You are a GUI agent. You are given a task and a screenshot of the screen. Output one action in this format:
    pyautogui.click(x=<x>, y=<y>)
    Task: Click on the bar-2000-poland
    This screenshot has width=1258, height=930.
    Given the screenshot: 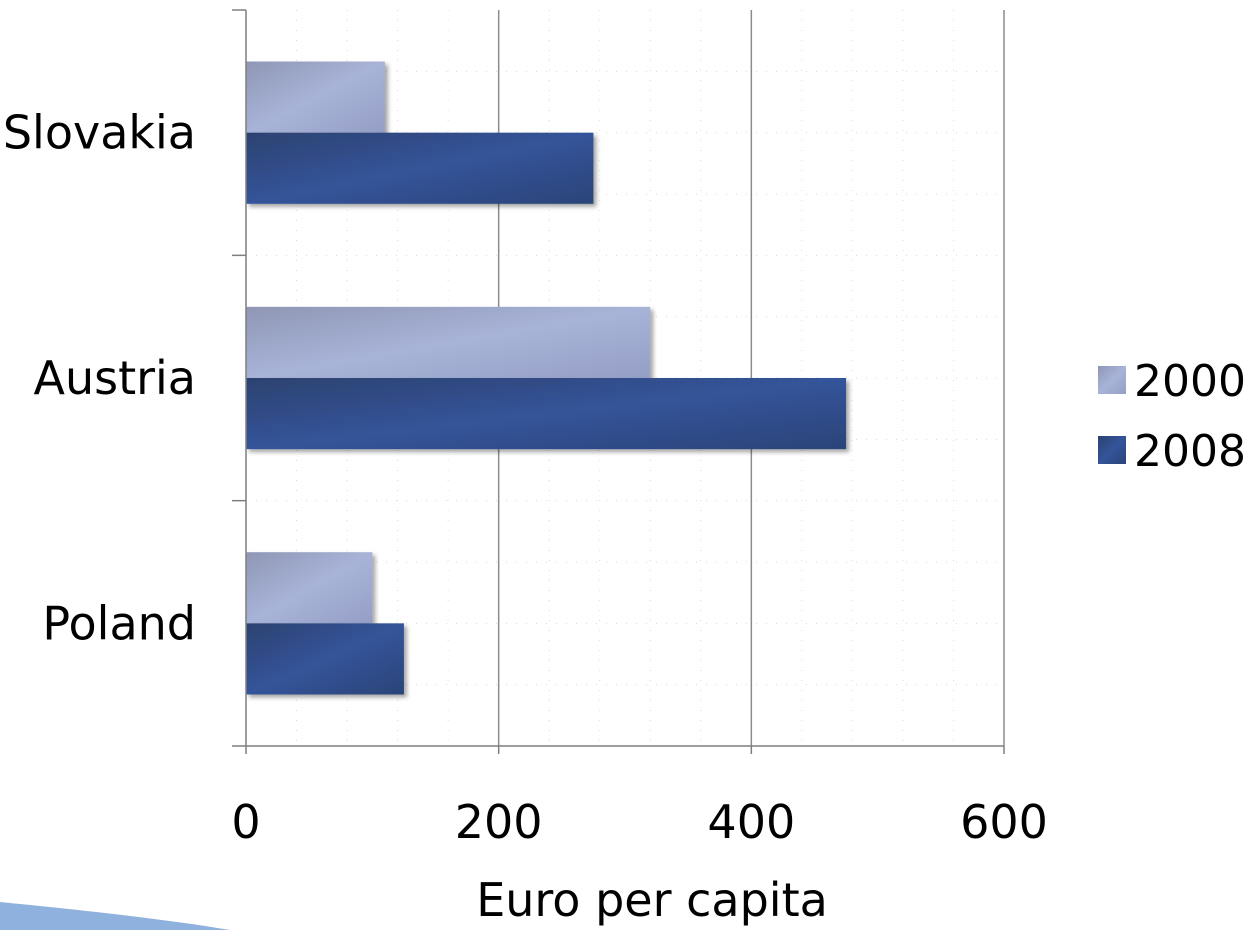 What is the action you would take?
    pyautogui.click(x=309, y=588)
    